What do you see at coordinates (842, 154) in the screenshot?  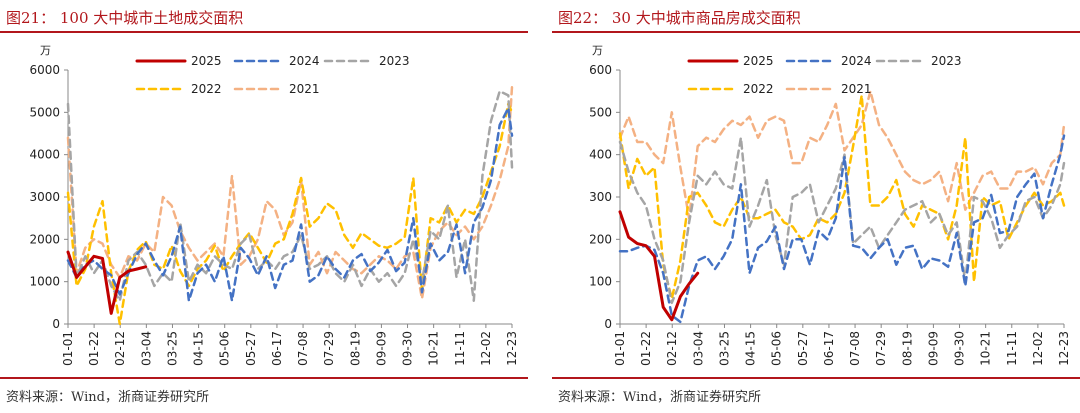 I see `series-line-2021` at bounding box center [842, 154].